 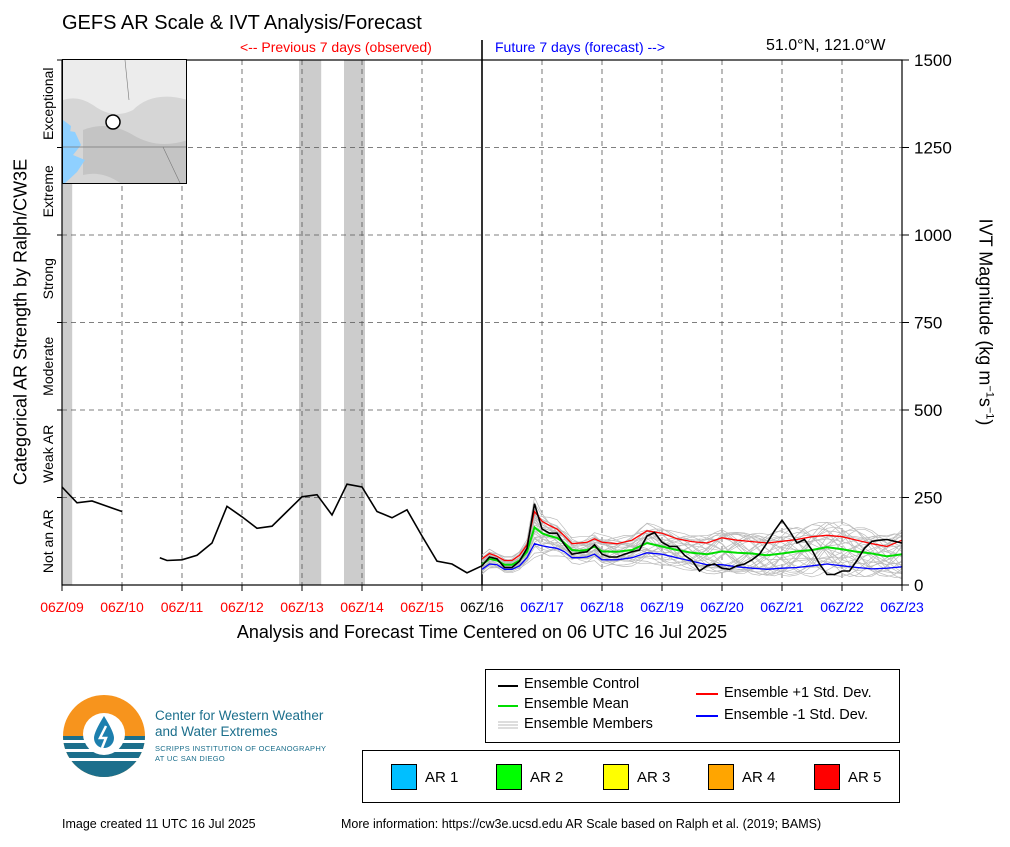 I want to click on y-tick-label: 500, so click(x=928, y=410).